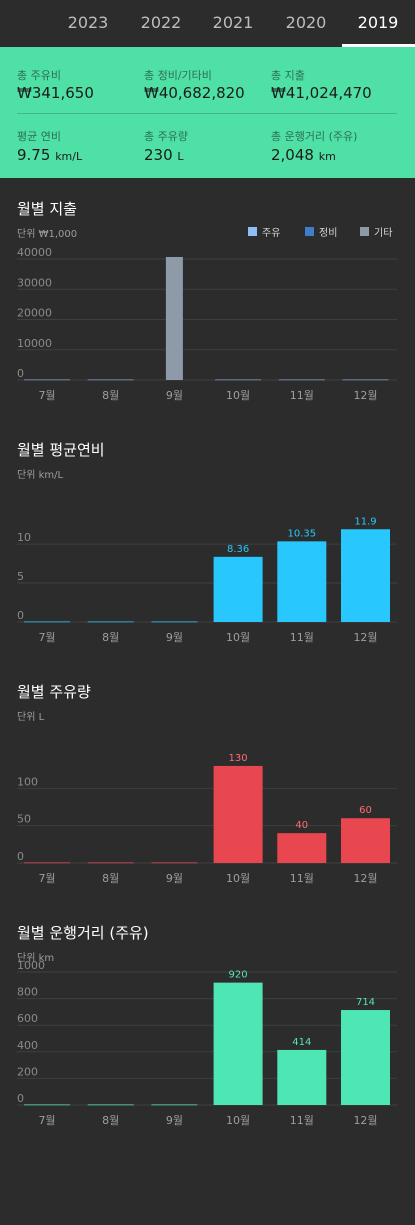 The image size is (415, 1225). I want to click on y-tick-label: 400, so click(27, 1045).